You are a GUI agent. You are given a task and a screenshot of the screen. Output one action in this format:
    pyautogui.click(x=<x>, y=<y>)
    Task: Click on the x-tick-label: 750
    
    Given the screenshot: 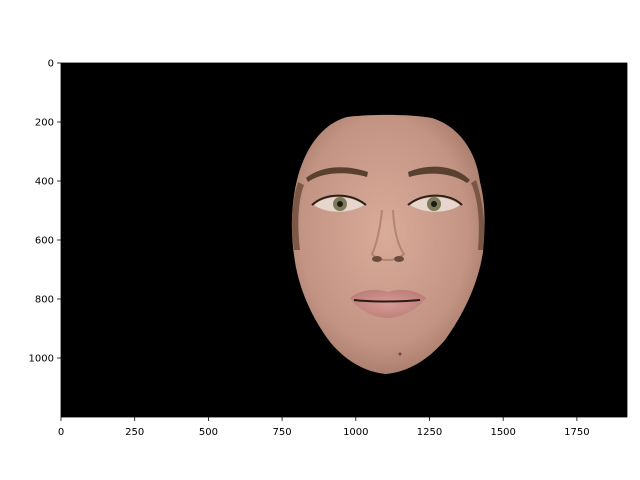 What is the action you would take?
    pyautogui.click(x=282, y=432)
    